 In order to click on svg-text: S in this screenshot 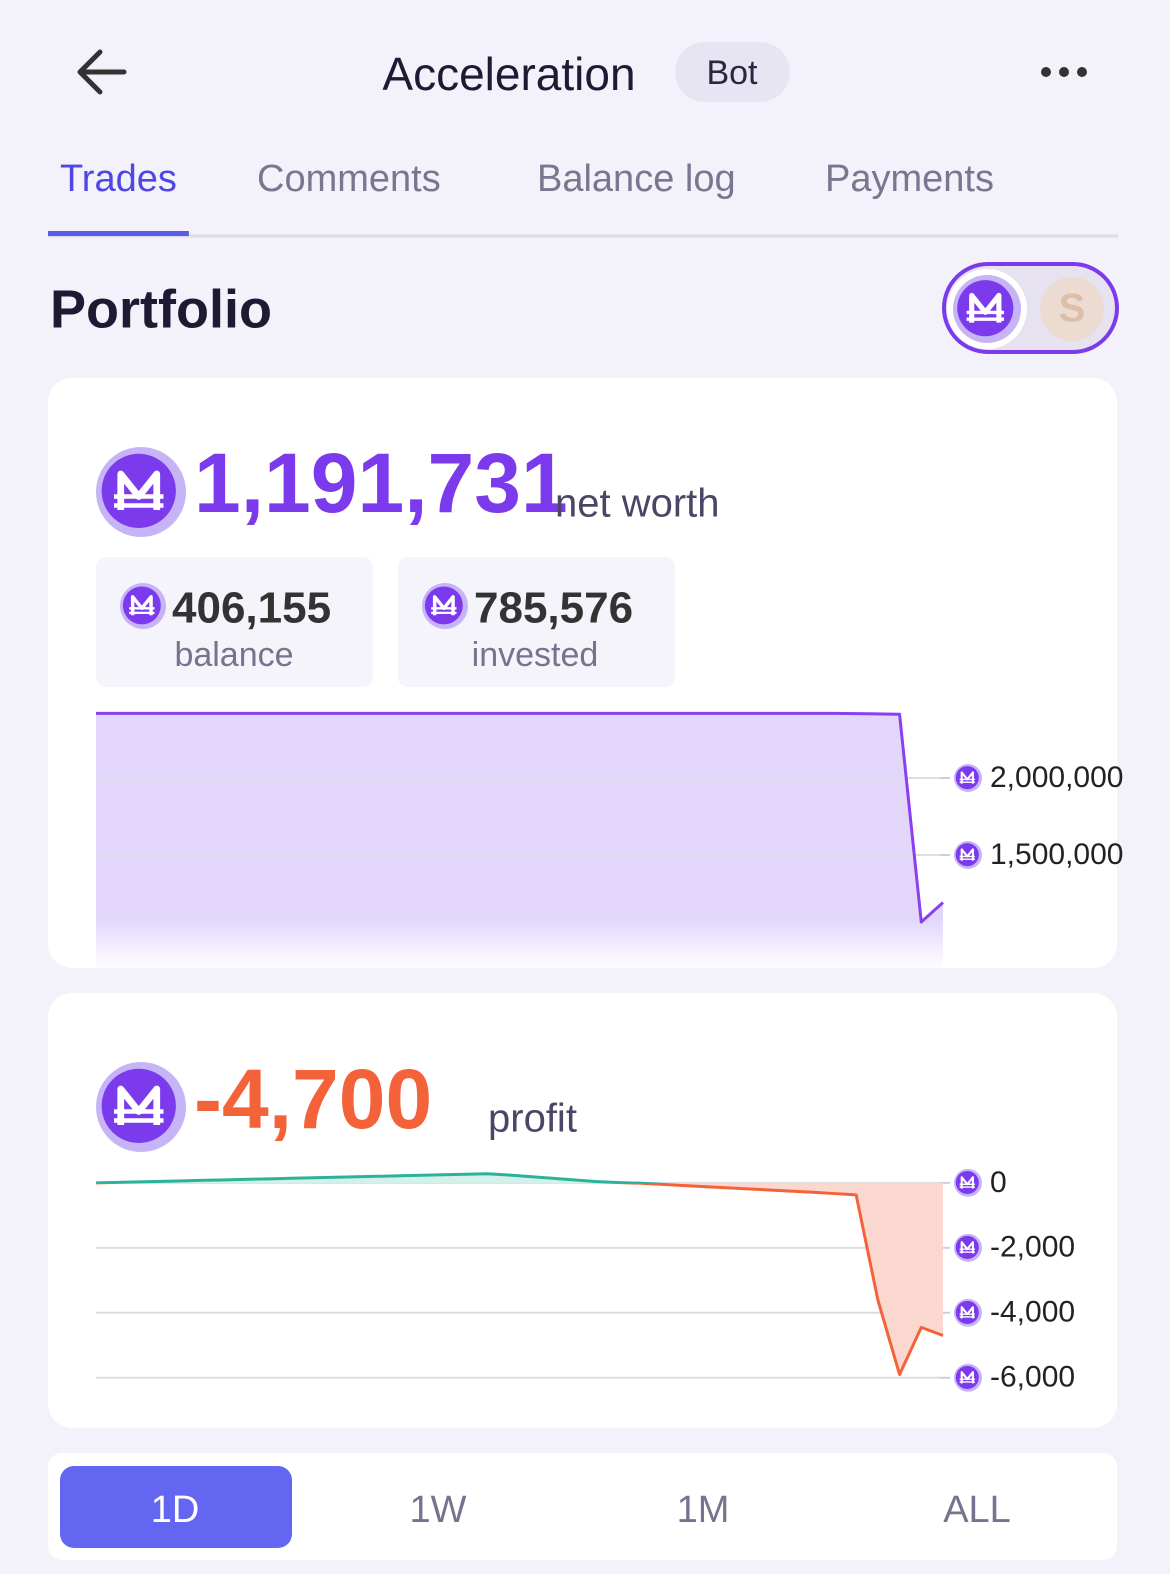, I will do `click(1072, 309)`.